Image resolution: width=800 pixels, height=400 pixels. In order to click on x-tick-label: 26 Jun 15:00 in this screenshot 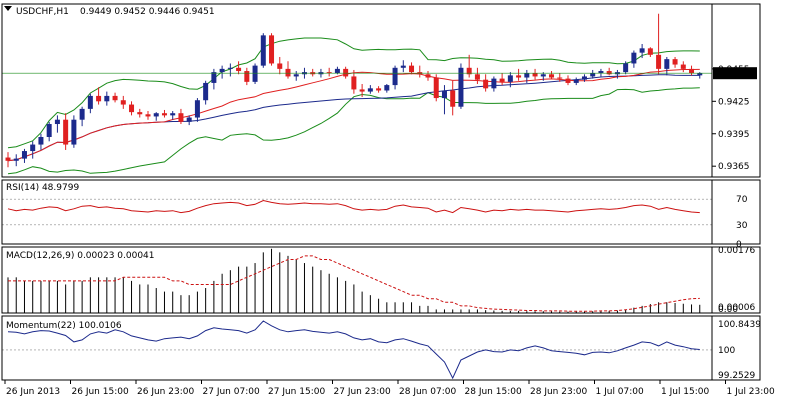, I will do `click(100, 392)`.